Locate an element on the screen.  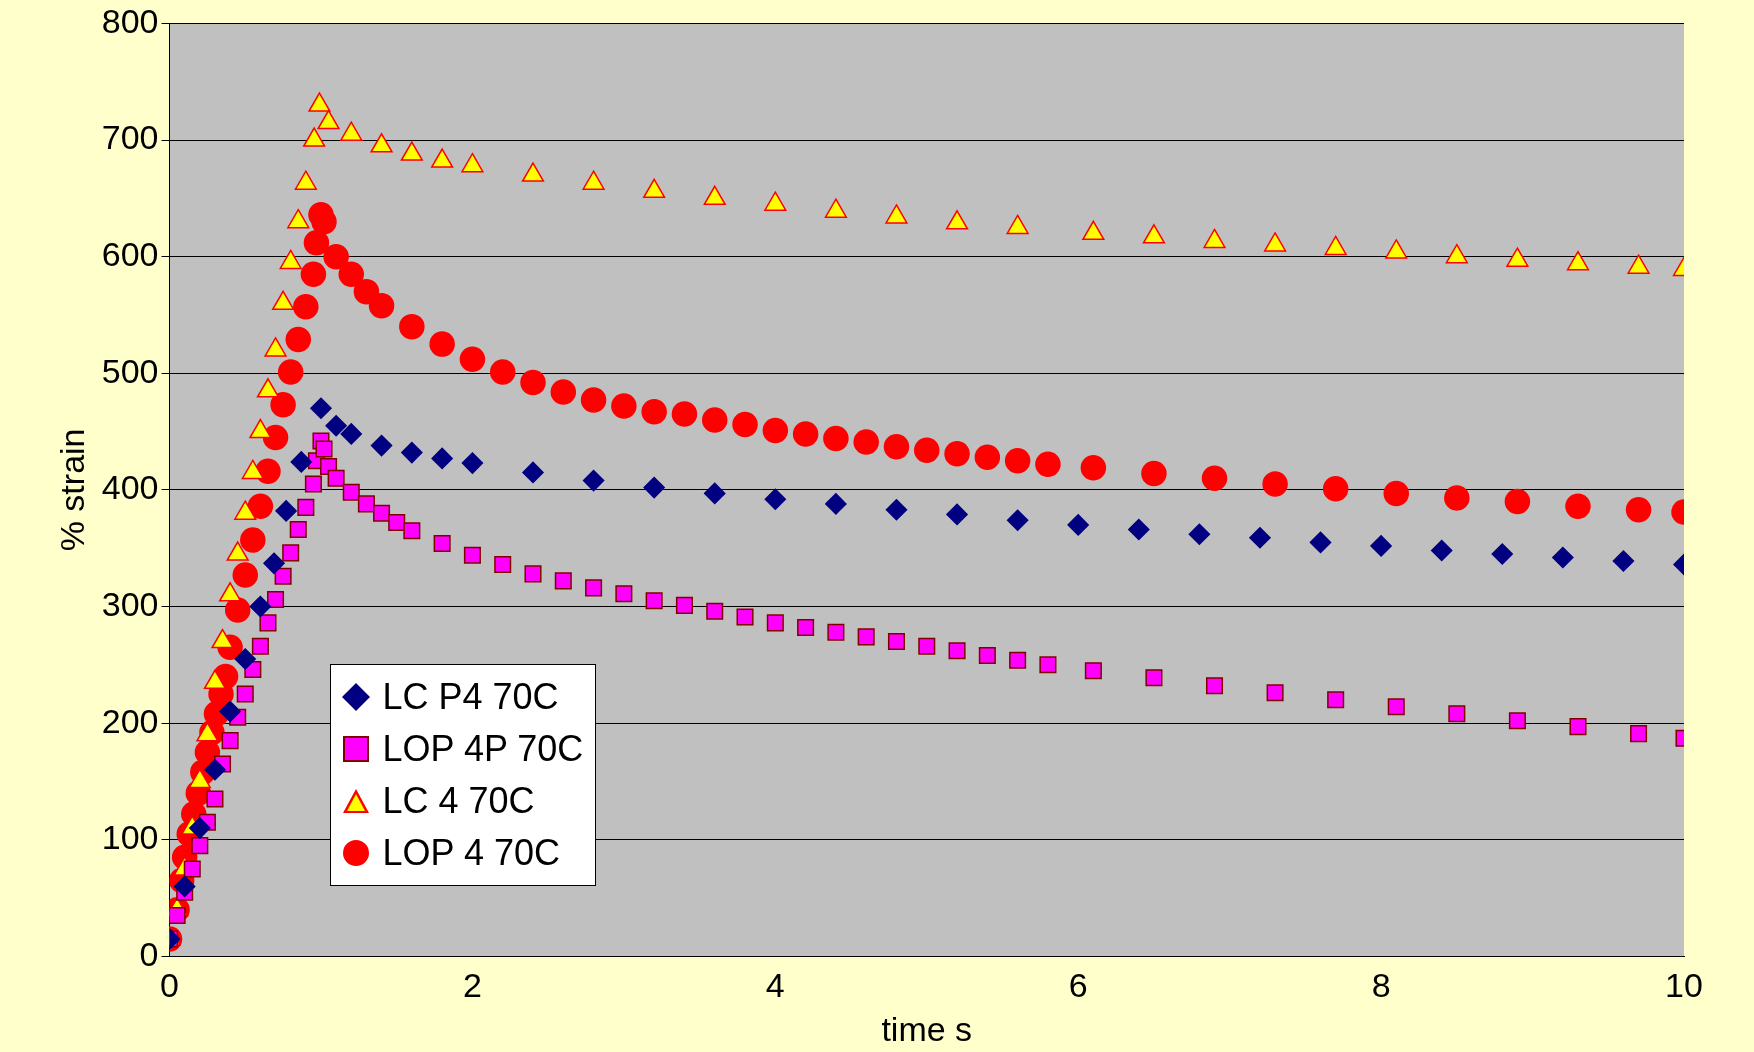
y-tick-label: 100 is located at coordinates (130, 837).